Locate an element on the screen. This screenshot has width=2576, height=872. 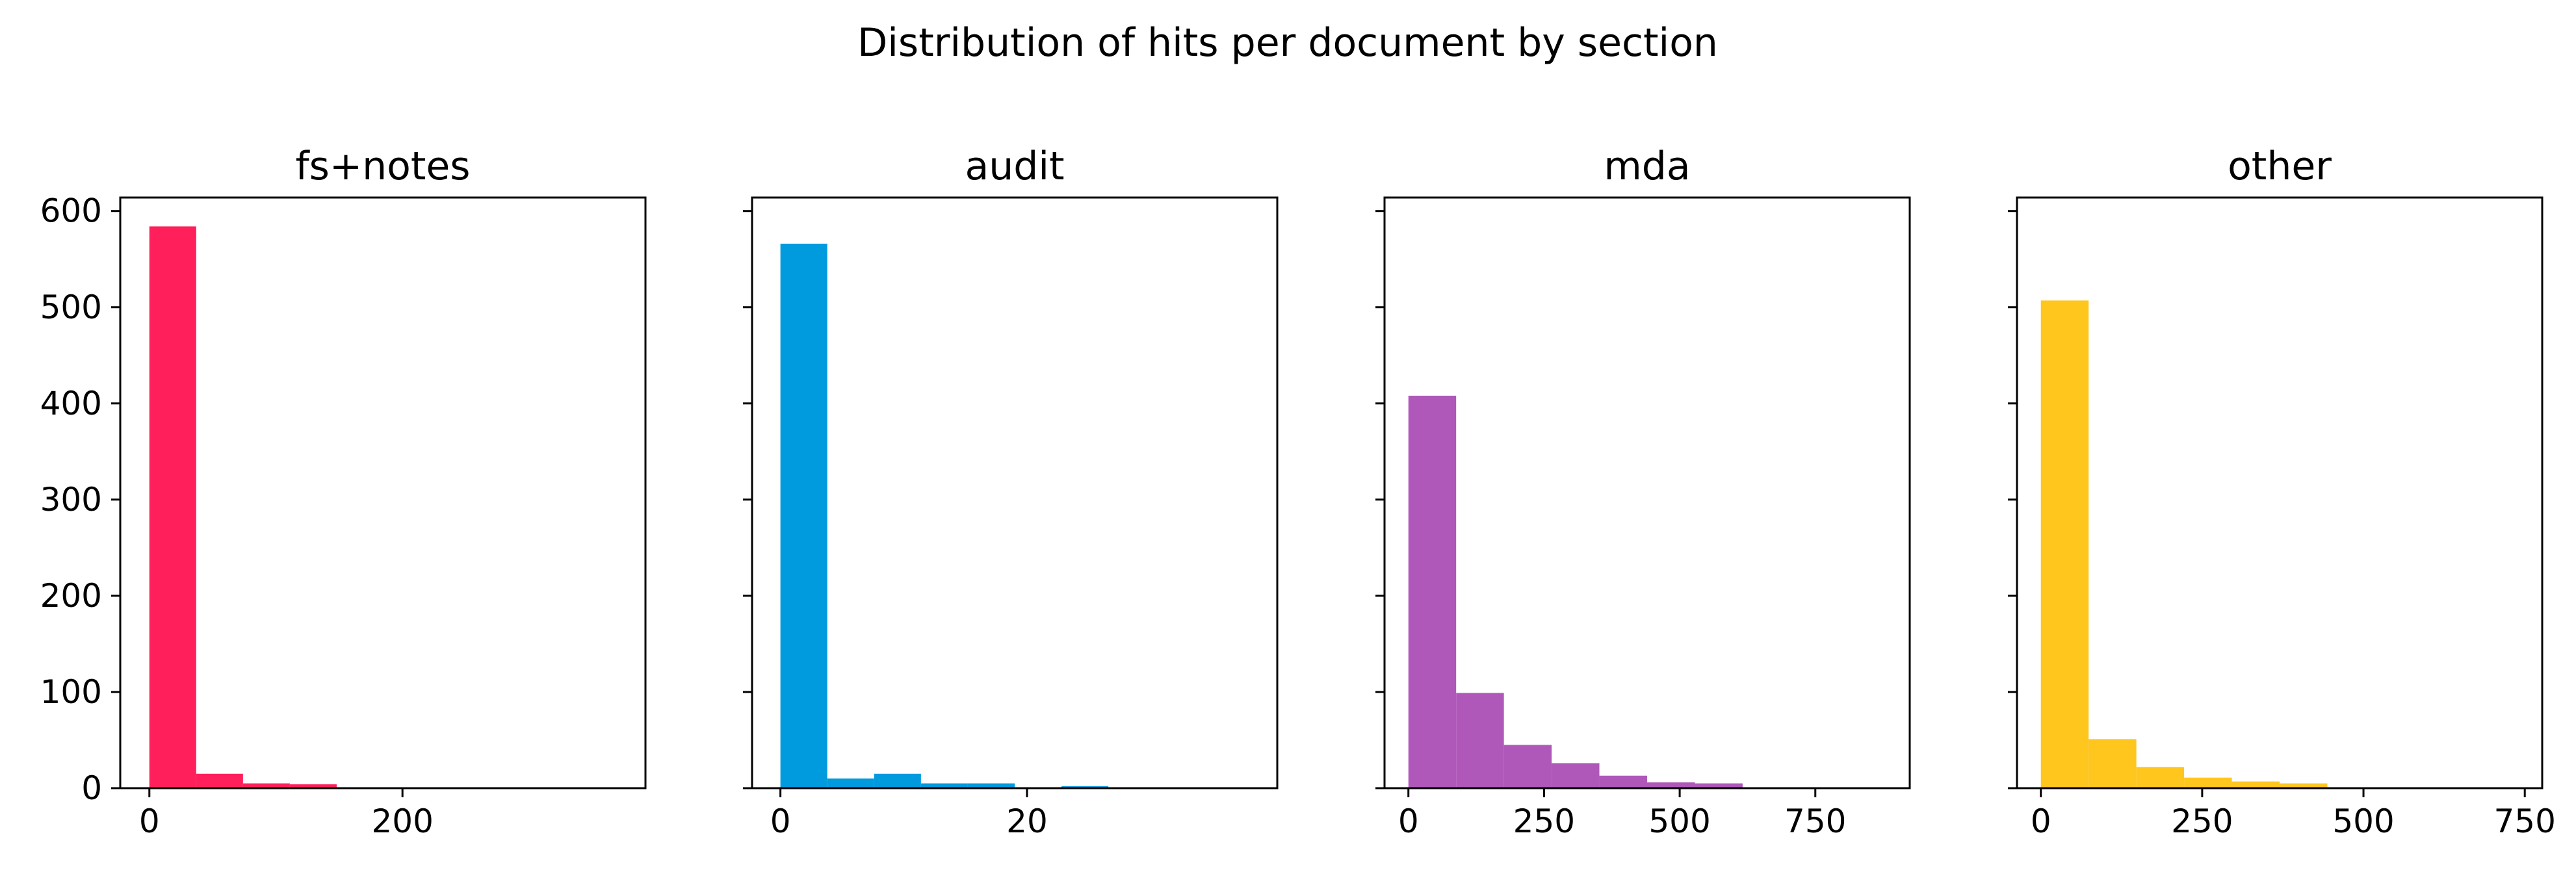
y-tick-label: 0 is located at coordinates (91, 788).